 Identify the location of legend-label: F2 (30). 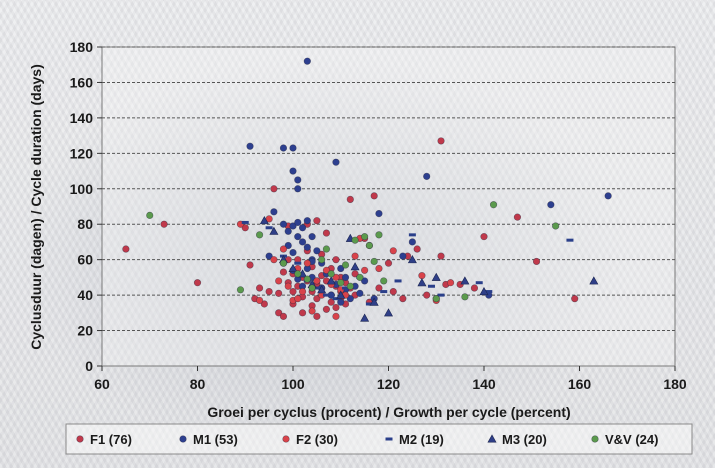
(317, 439).